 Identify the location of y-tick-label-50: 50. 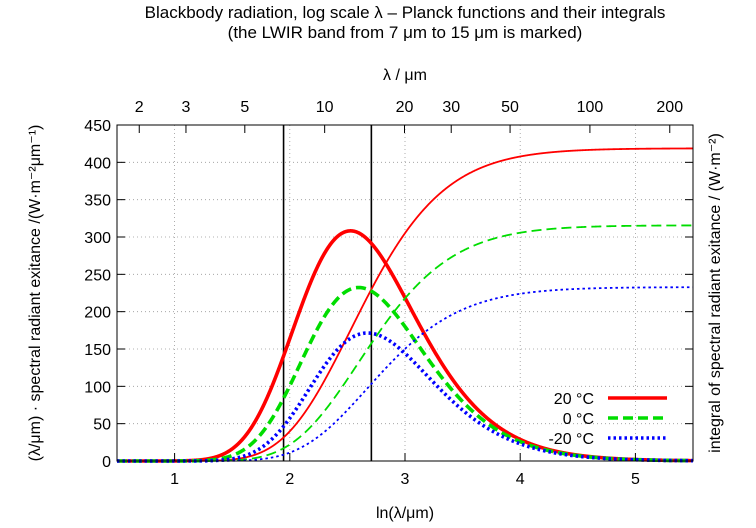
(102, 425).